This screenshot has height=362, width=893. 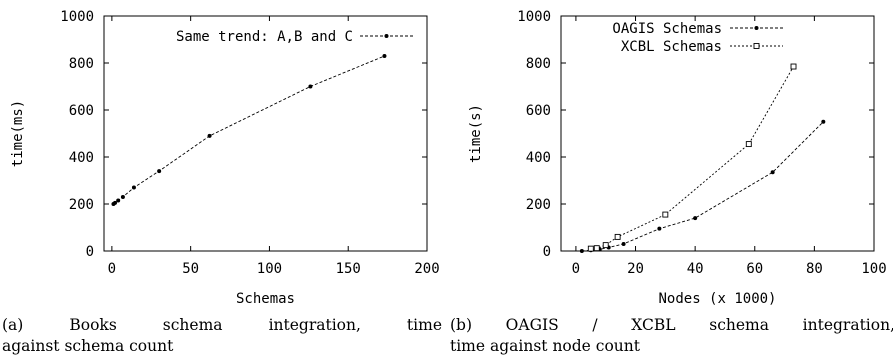 What do you see at coordinates (635, 269) in the screenshot?
I see `x-tick-label: 20` at bounding box center [635, 269].